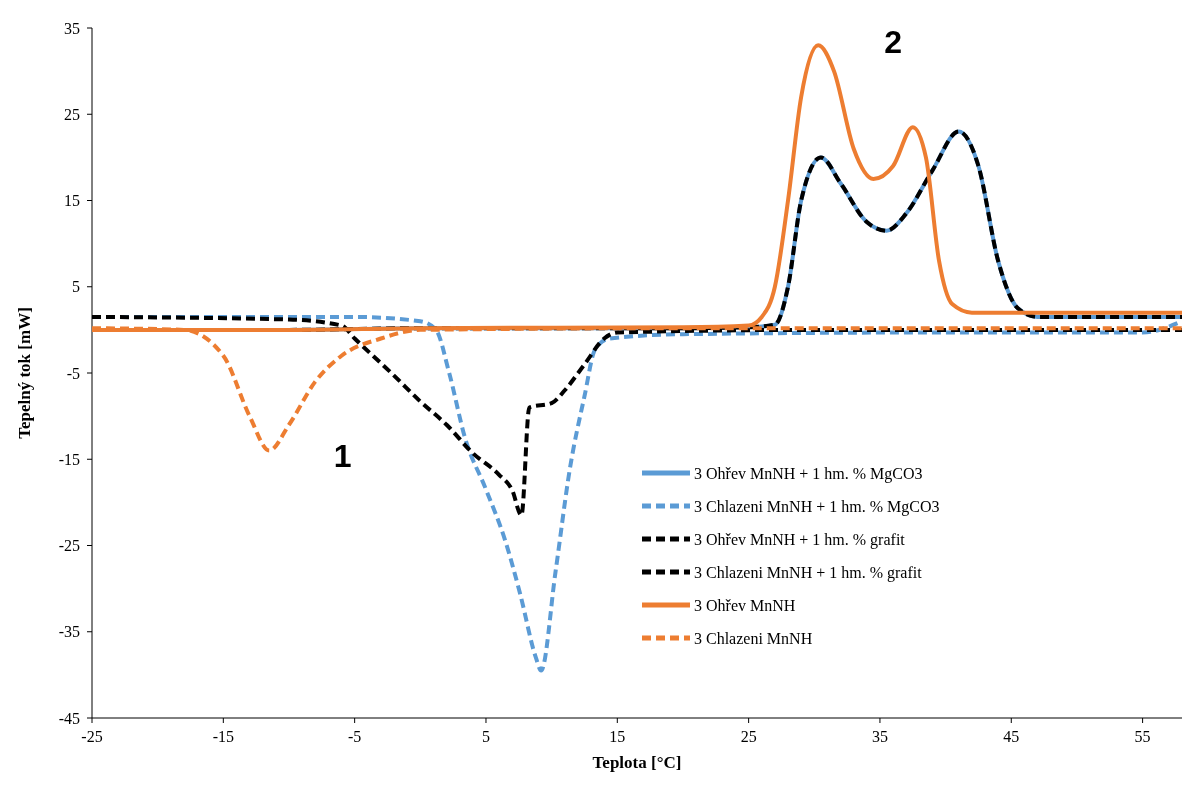 The height and width of the screenshot is (787, 1198). I want to click on legend-label: 3 Chlazeni MnNH + 1 hm. % grafit, so click(808, 572).